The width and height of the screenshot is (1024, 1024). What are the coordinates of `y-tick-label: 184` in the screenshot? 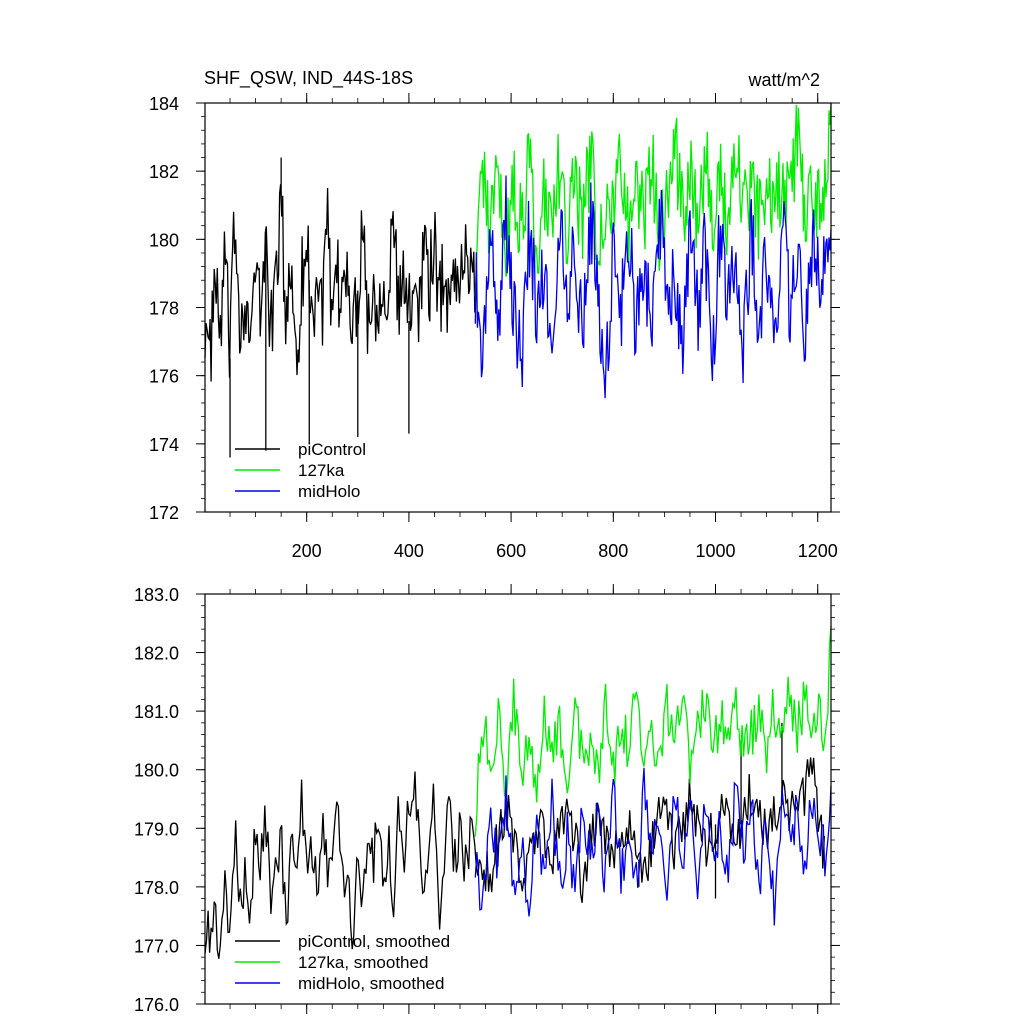 It's located at (164, 104).